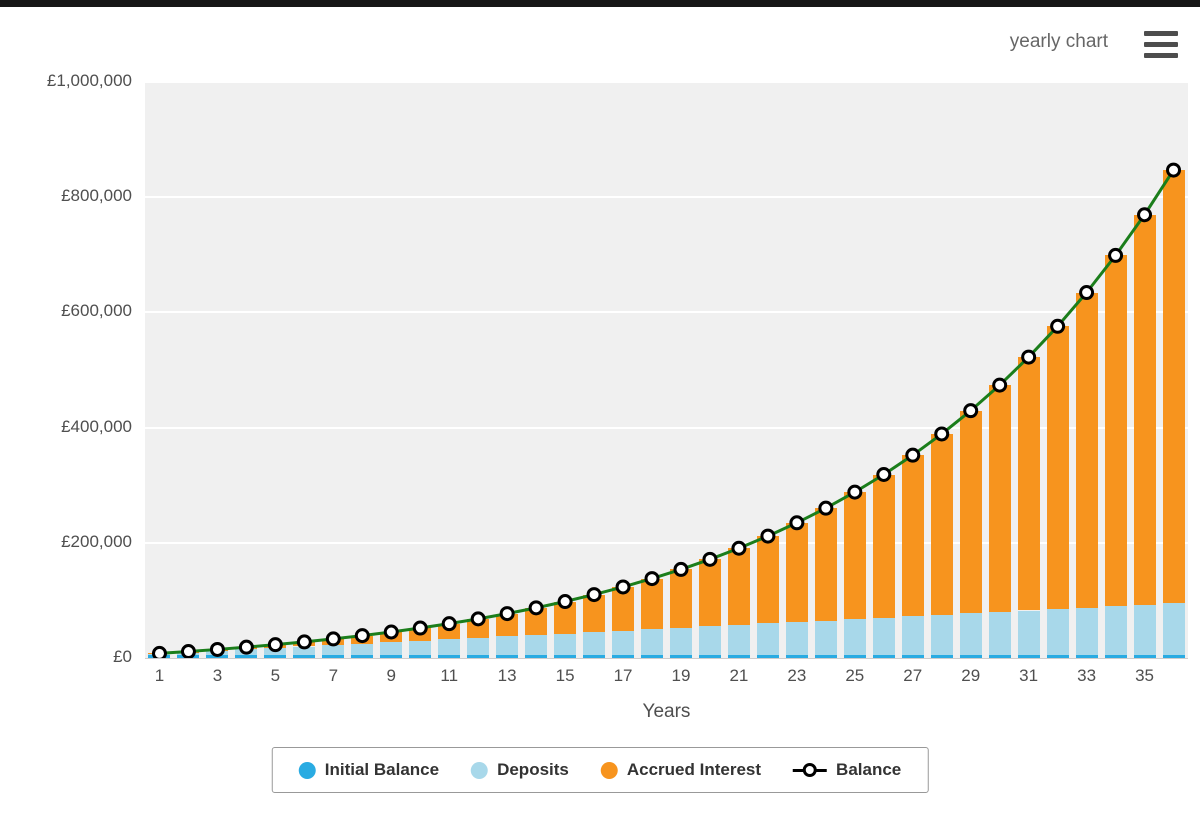 The height and width of the screenshot is (815, 1200). I want to click on legend-item-label: Accrued Interest, so click(694, 769).